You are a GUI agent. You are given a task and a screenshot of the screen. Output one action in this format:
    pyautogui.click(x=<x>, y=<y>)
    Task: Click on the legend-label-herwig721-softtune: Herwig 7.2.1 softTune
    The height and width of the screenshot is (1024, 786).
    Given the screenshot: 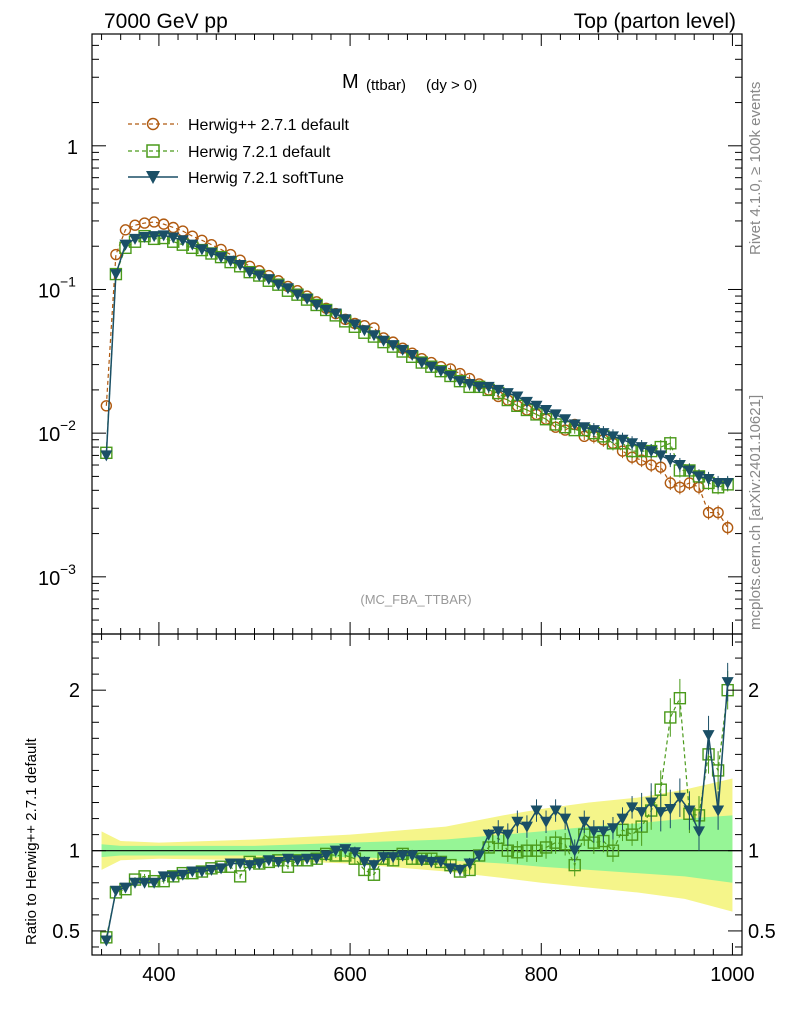 What is the action you would take?
    pyautogui.click(x=266, y=178)
    